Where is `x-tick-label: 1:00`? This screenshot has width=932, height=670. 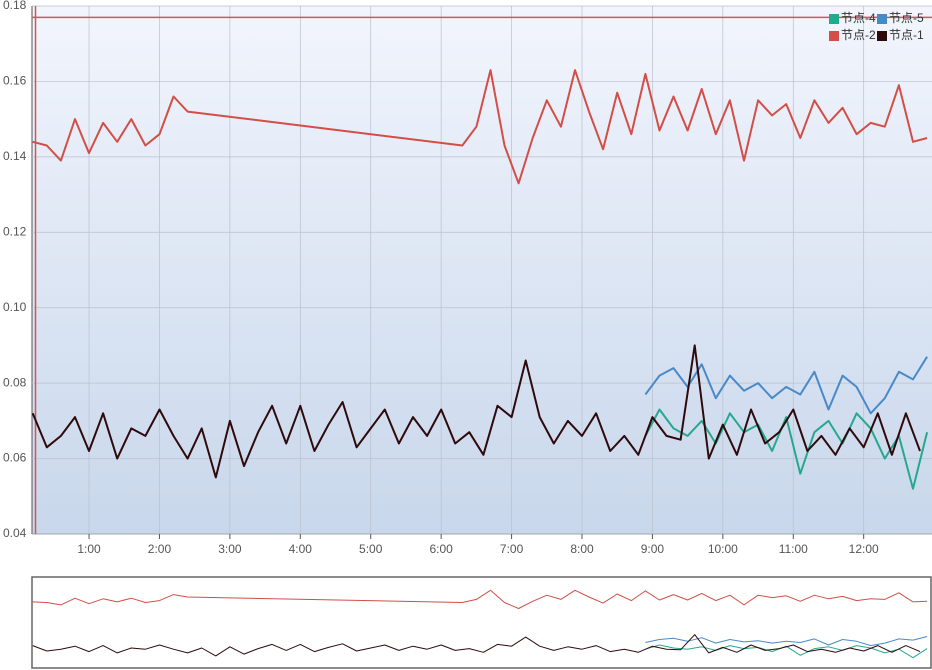
x-tick-label: 1:00 is located at coordinates (89, 549).